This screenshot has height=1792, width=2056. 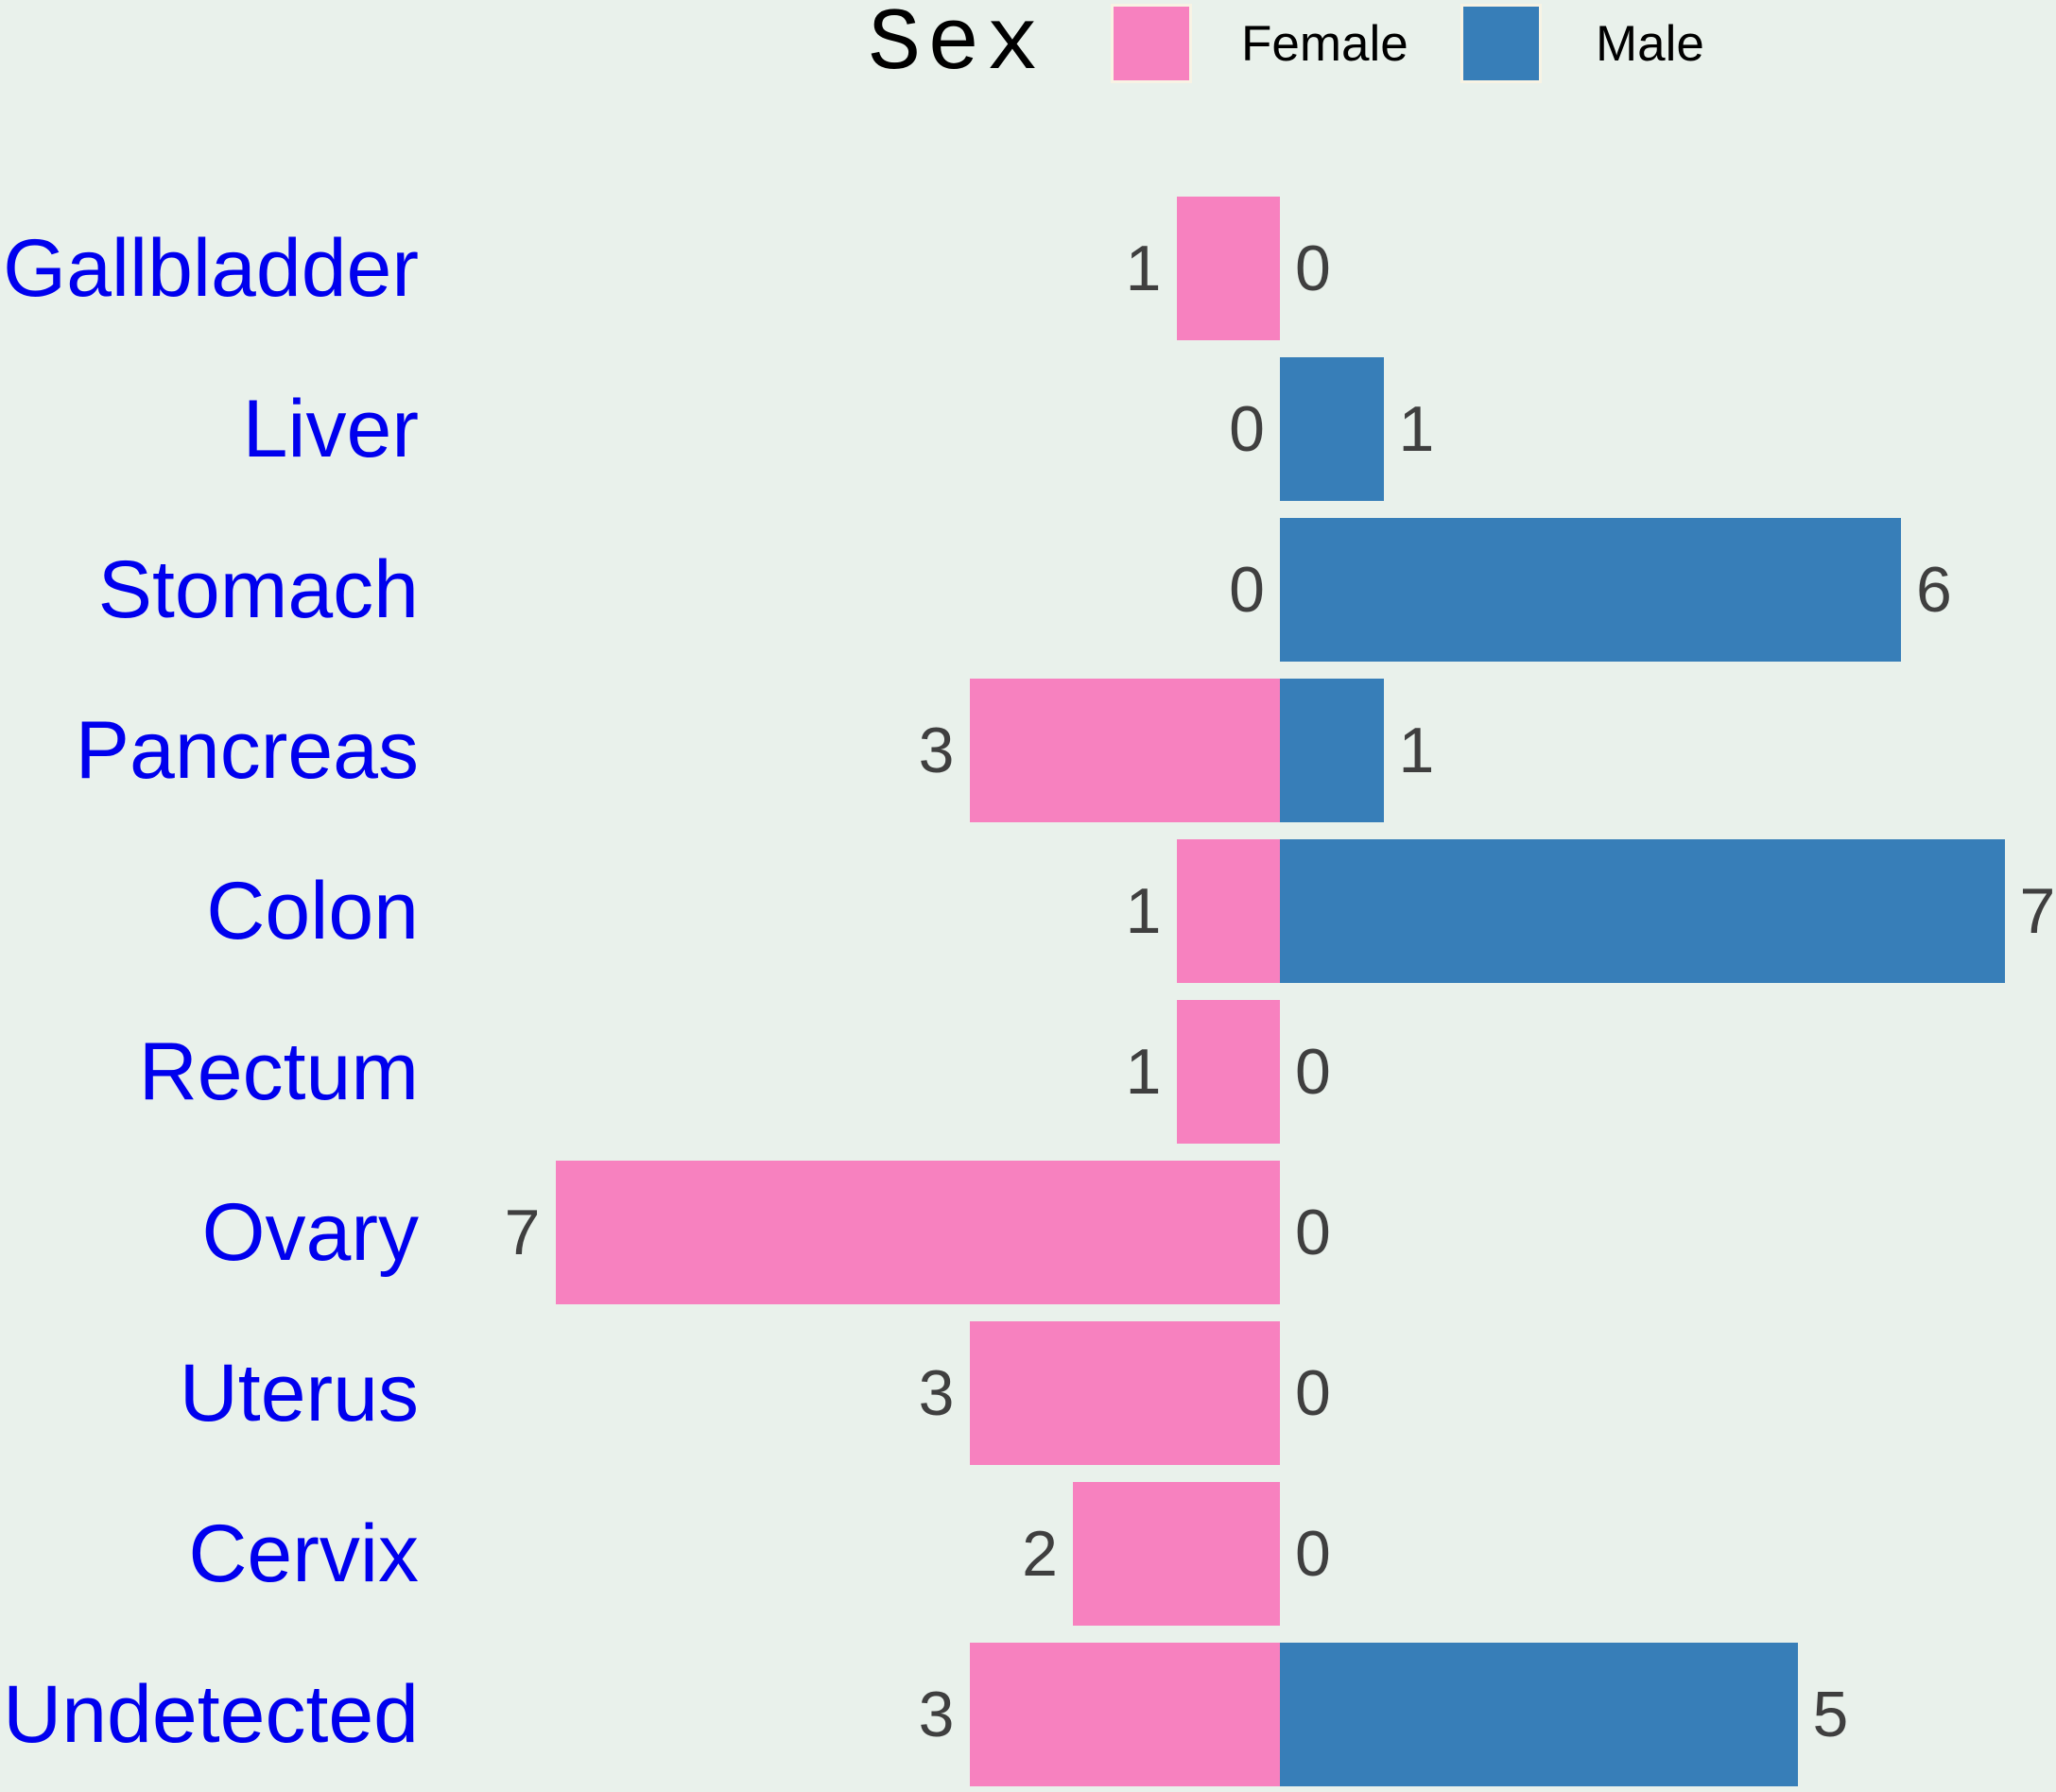 I want to click on male-value-label: 7, so click(x=2038, y=911).